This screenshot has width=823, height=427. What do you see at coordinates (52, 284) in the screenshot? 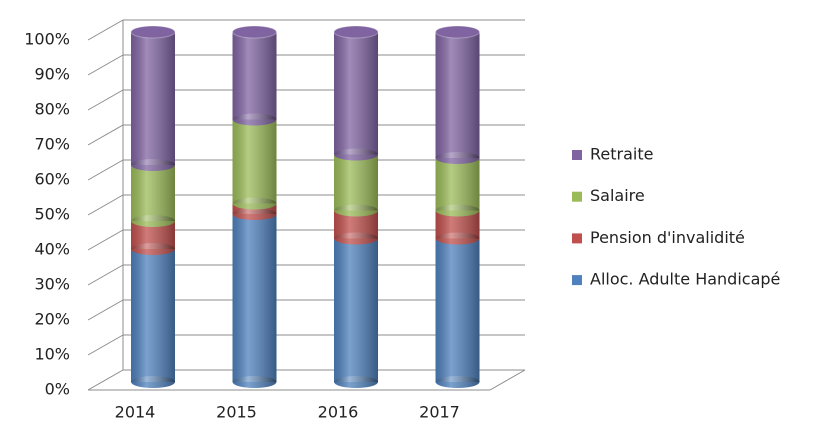
I see `y-tick-label: 30%` at bounding box center [52, 284].